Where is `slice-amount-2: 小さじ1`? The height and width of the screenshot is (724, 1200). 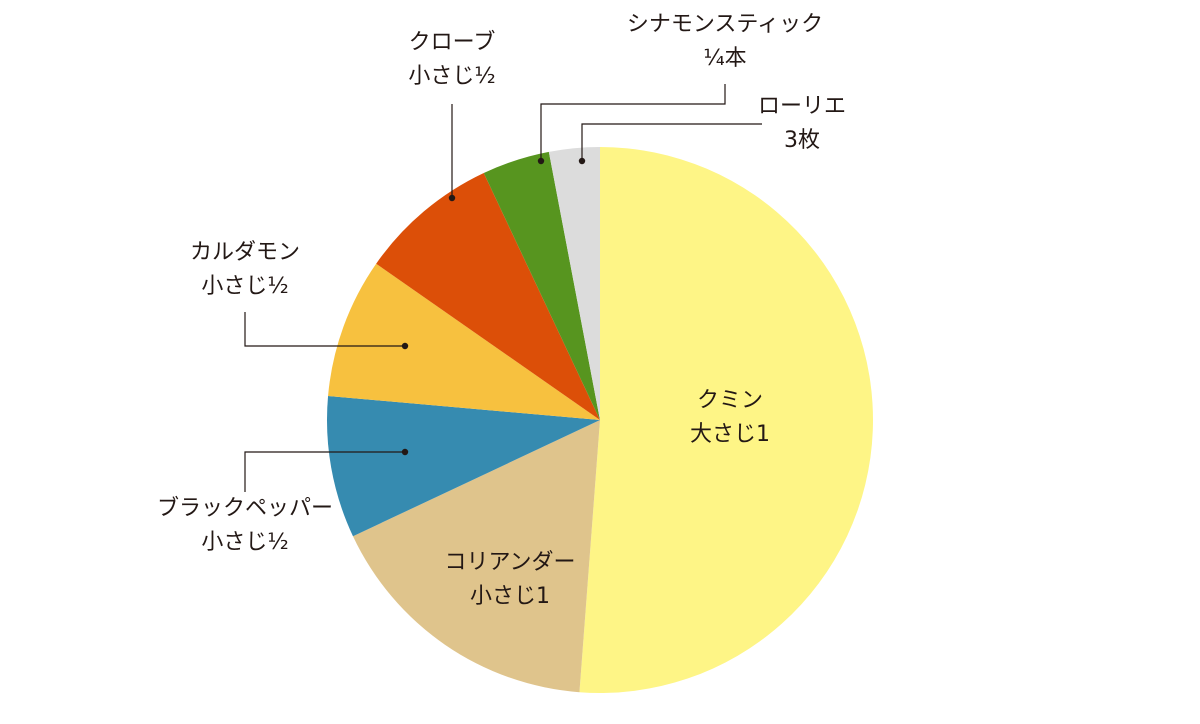 slice-amount-2: 小さじ1 is located at coordinates (510, 596).